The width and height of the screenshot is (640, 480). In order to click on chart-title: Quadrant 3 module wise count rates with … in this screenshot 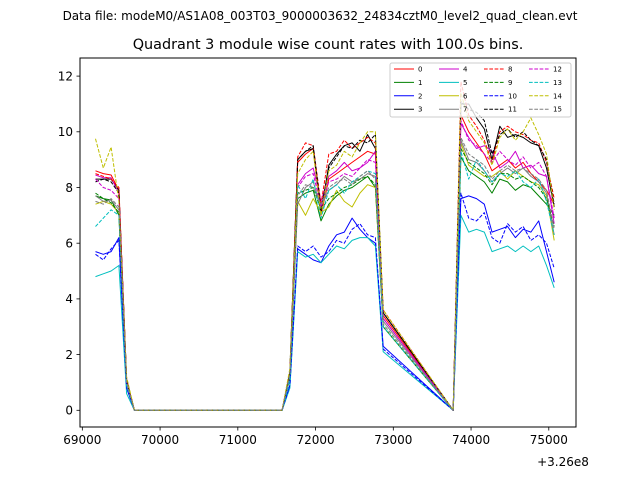, I will do `click(328, 45)`.